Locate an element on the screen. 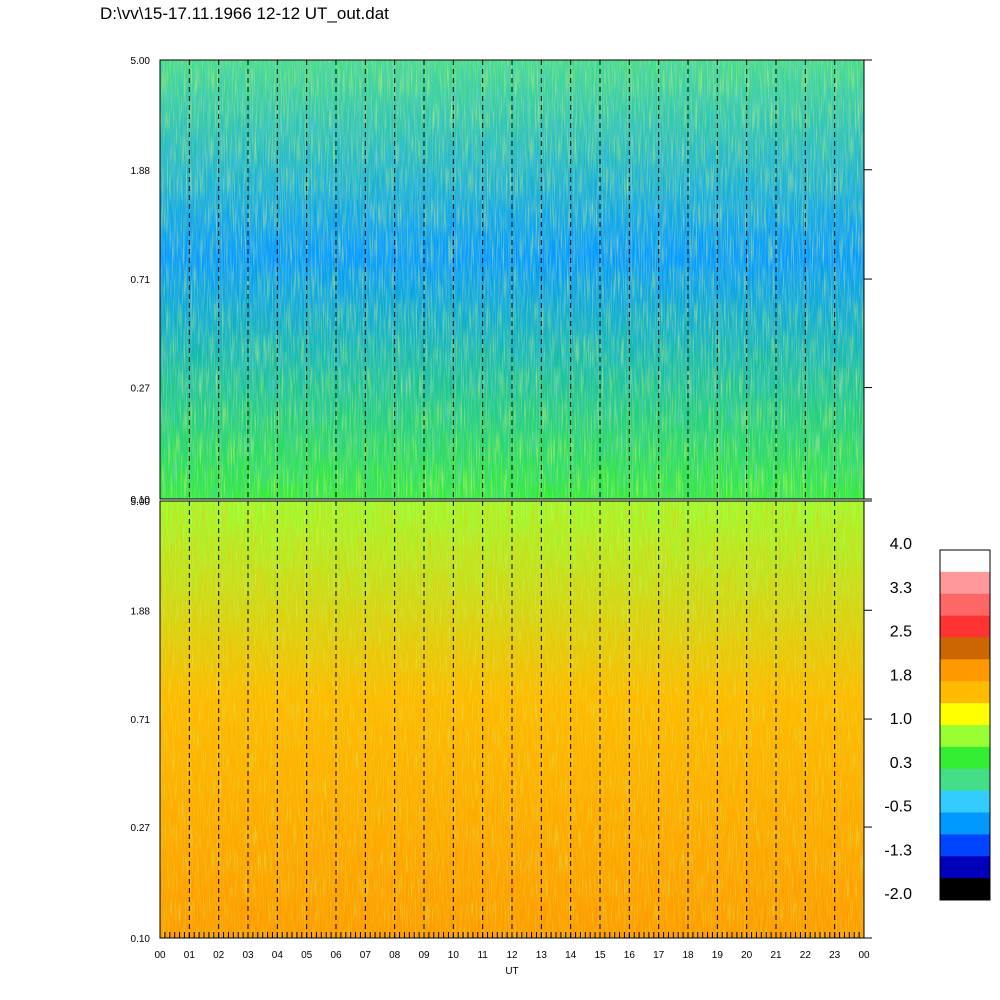 The image size is (1000, 1000). x-tick-label: 04 is located at coordinates (278, 955).